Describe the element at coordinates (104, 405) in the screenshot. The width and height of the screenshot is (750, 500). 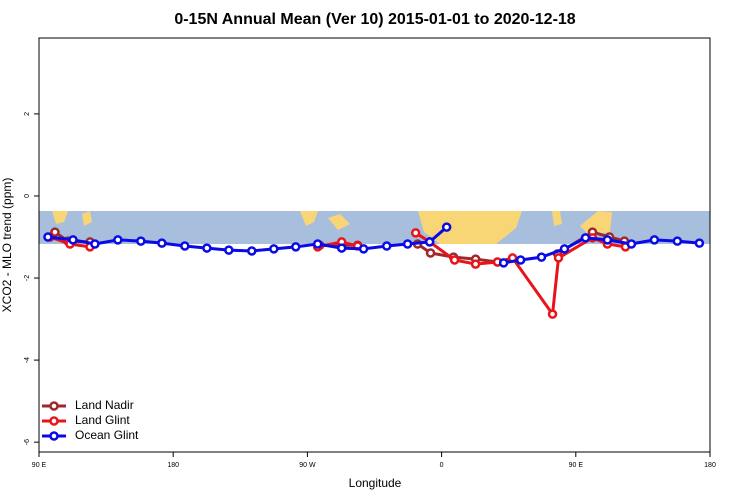
I see `legend-label: Land Nadir` at that location.